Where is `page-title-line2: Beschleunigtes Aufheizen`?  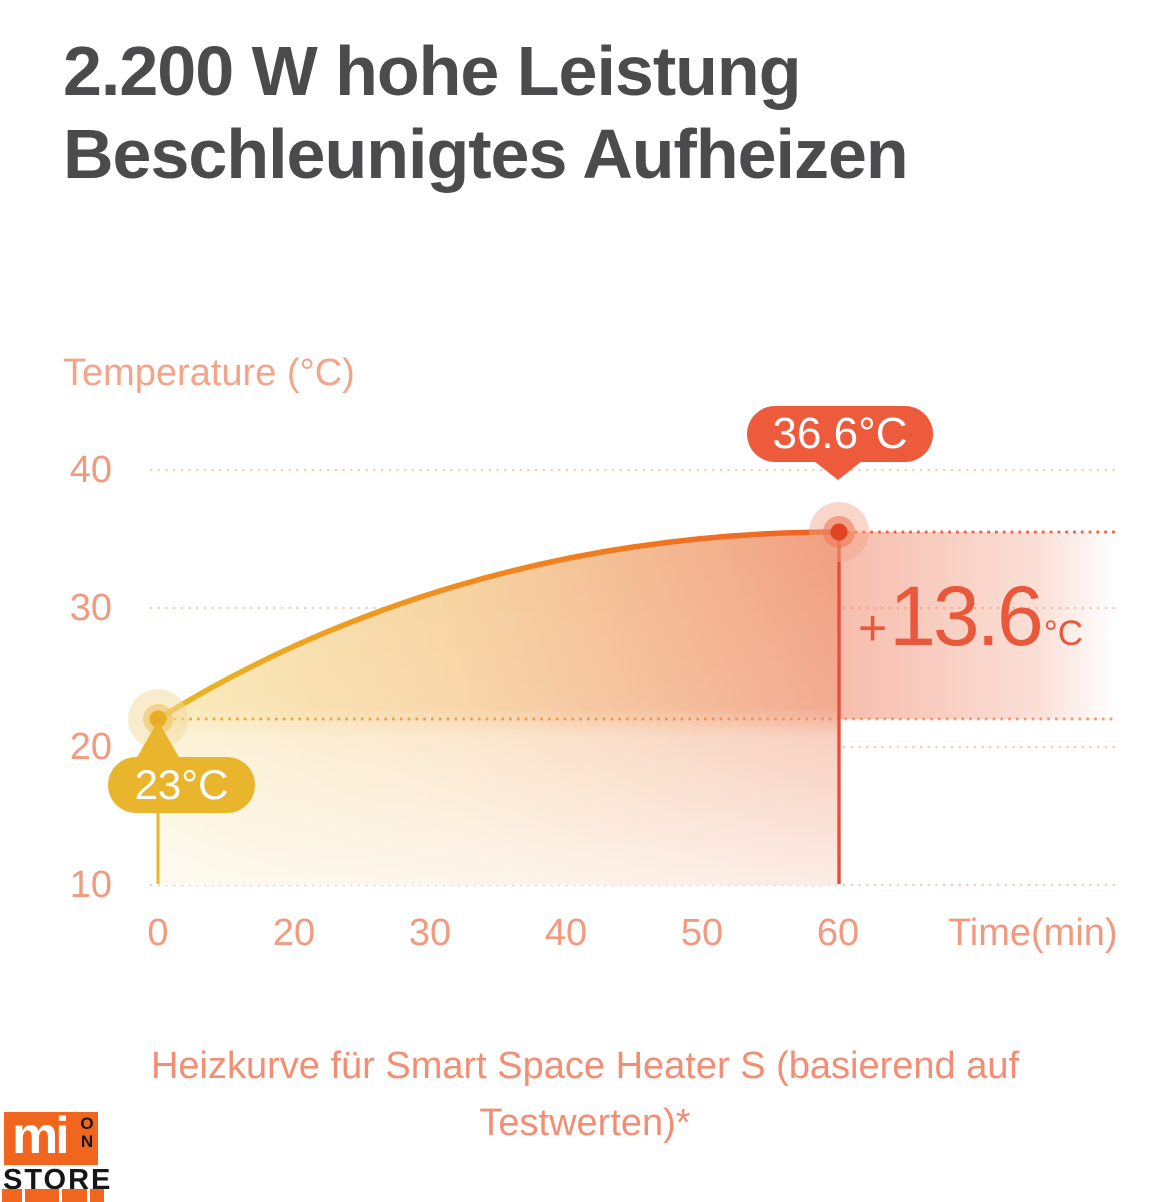
page-title-line2: Beschleunigtes Aufheizen is located at coordinates (486, 154).